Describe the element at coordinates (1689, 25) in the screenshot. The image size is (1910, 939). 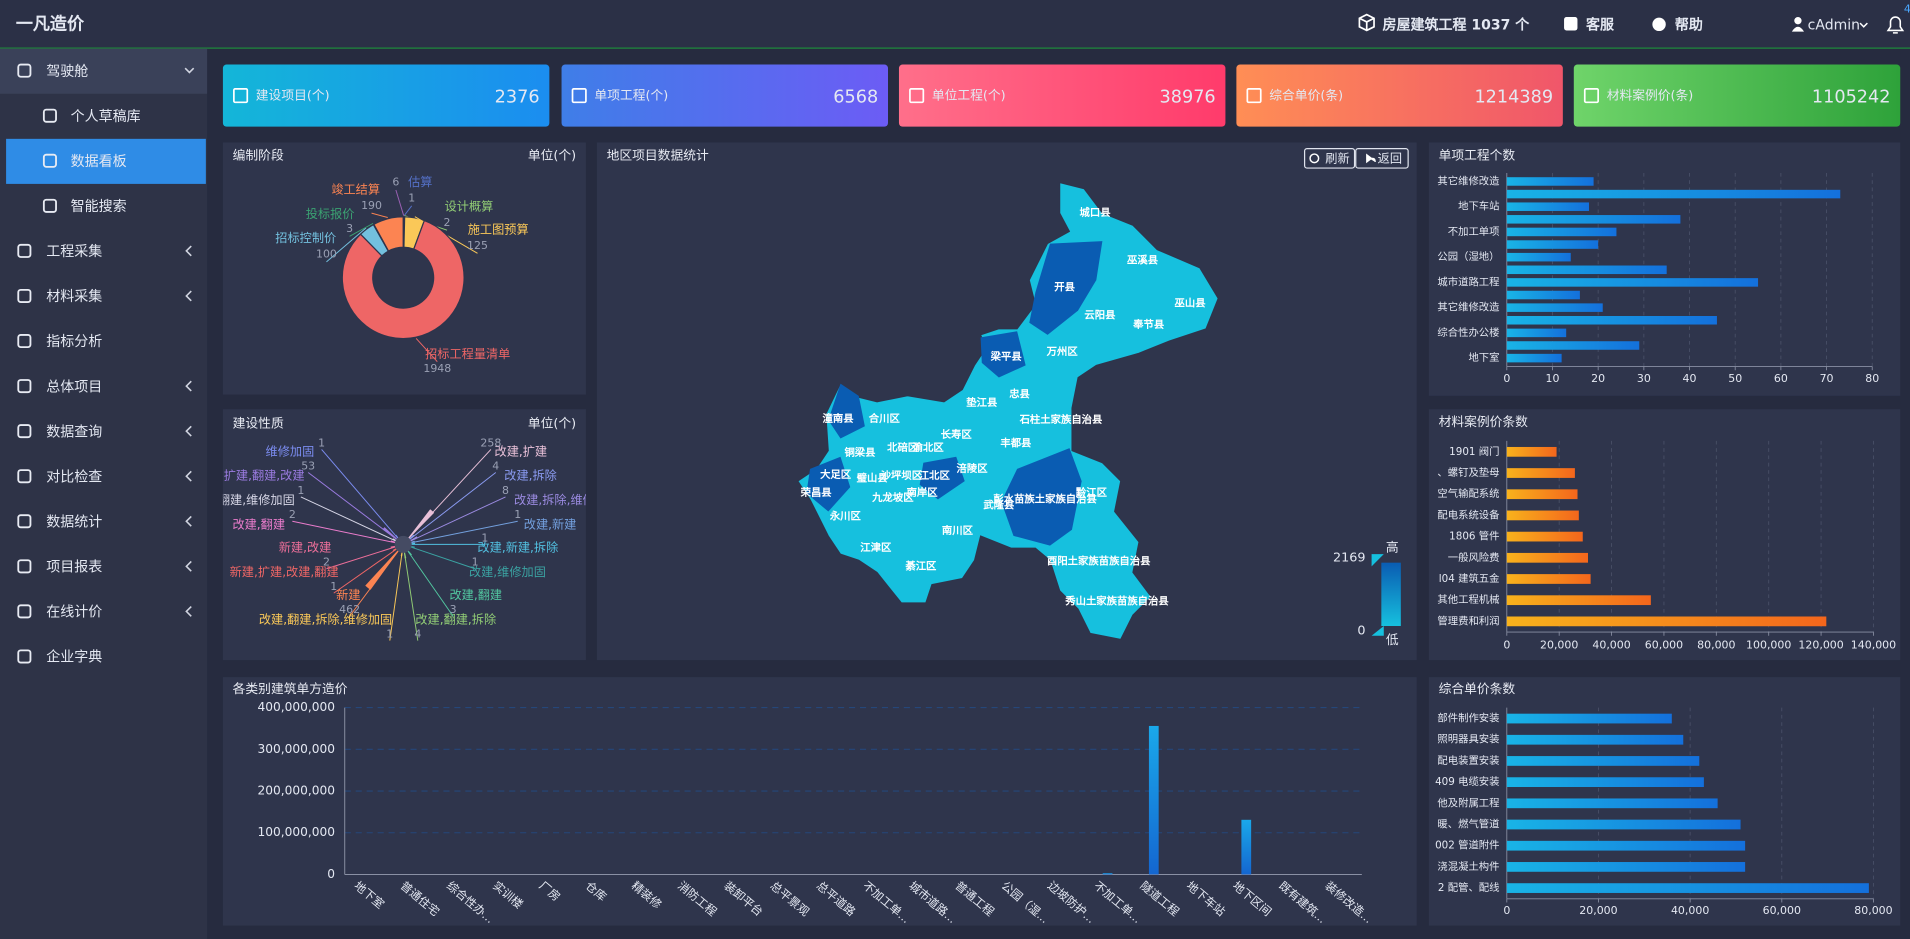
I see `help-link: 帮助` at that location.